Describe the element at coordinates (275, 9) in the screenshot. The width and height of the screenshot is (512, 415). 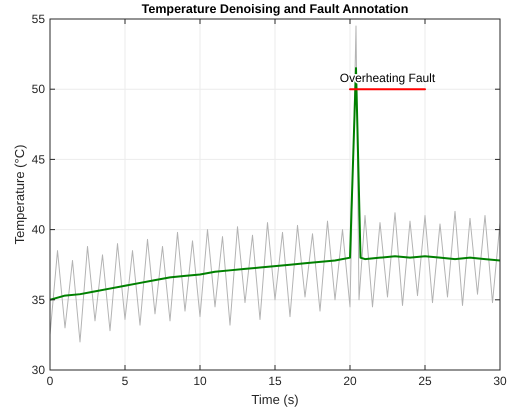
I see `chart-title: Temperature Denoising and Fault Annotation` at that location.